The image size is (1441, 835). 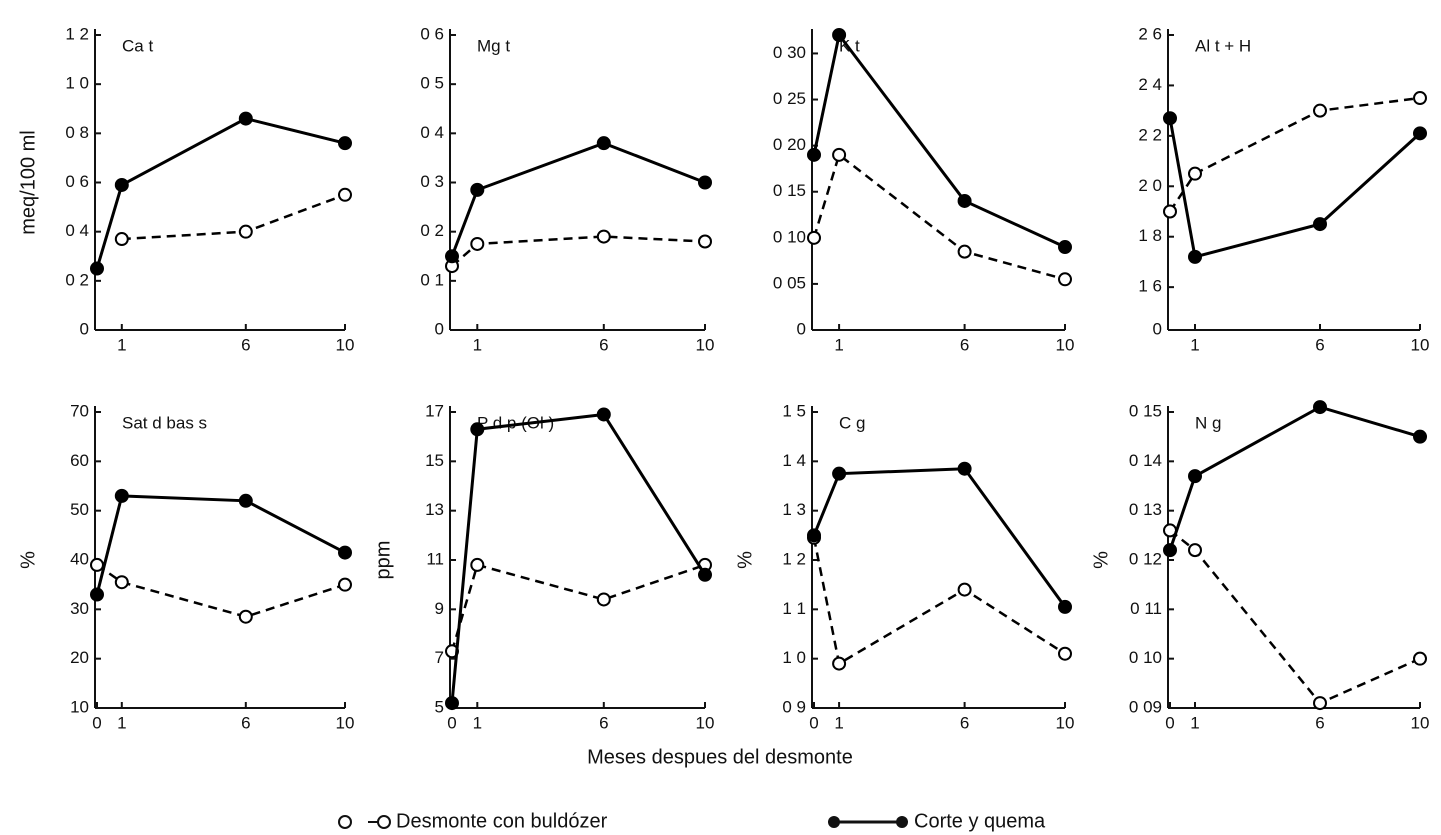 I want to click on y-tick-label: 1 2, so click(x=77, y=33).